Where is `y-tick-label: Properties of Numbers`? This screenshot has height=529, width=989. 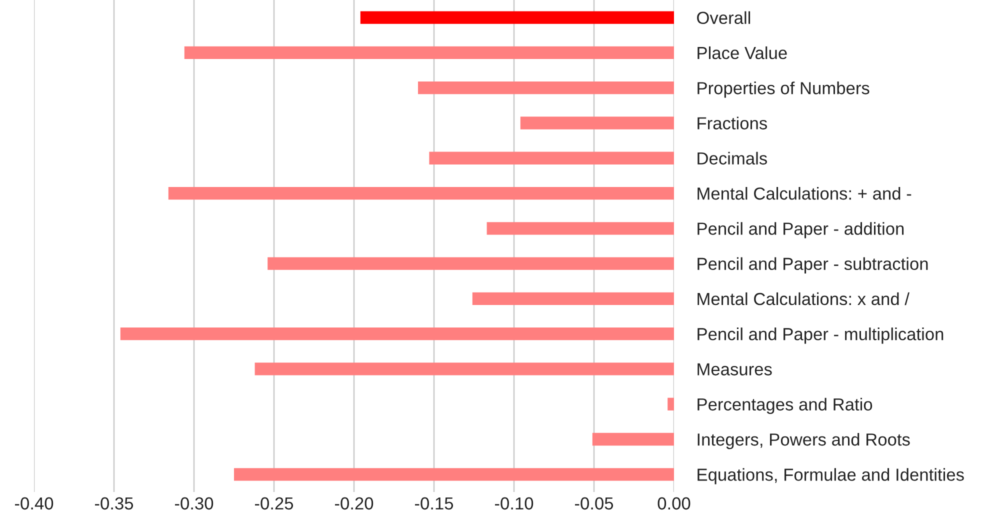 y-tick-label: Properties of Numbers is located at coordinates (784, 90).